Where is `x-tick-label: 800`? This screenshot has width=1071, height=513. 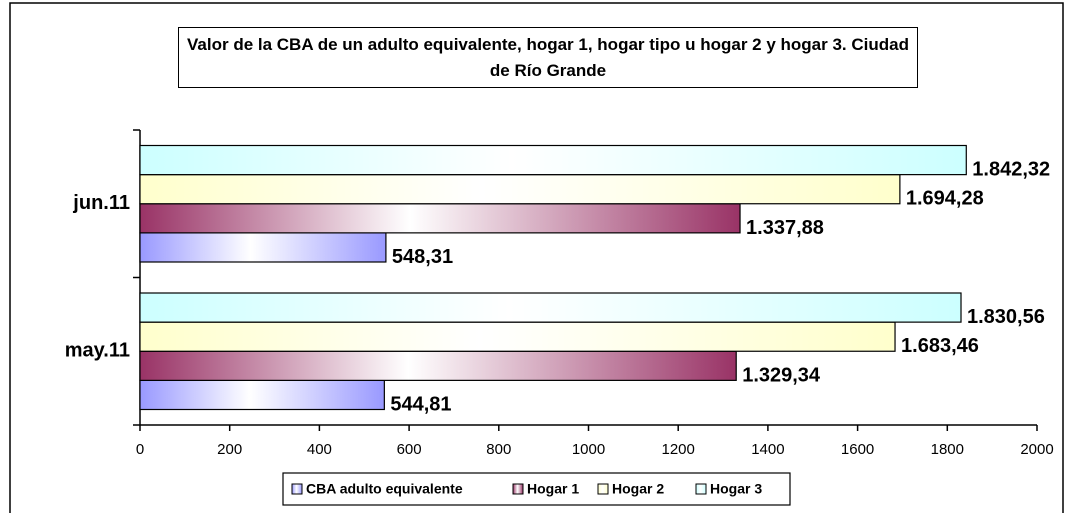
x-tick-label: 800 is located at coordinates (498, 449).